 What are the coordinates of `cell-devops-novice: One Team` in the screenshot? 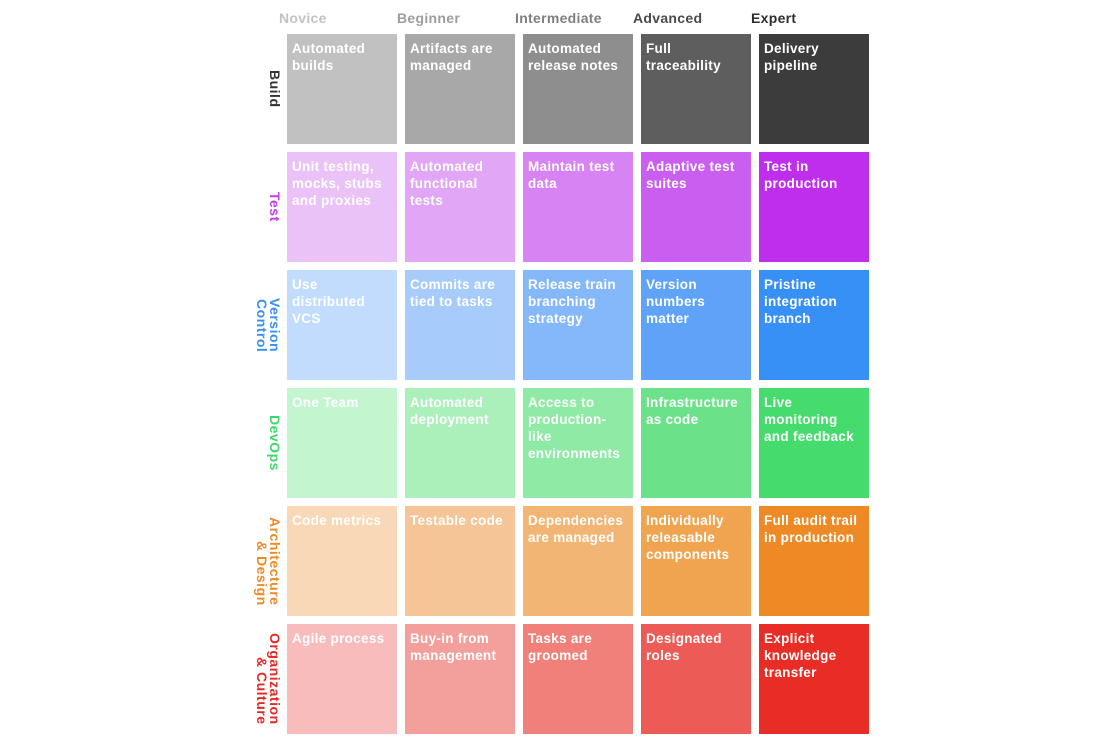 It's located at (342, 443).